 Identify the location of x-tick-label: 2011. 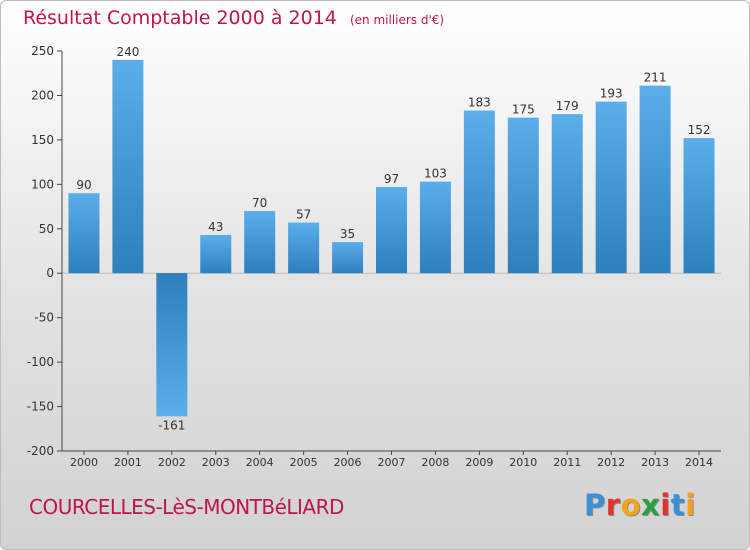
(567, 462).